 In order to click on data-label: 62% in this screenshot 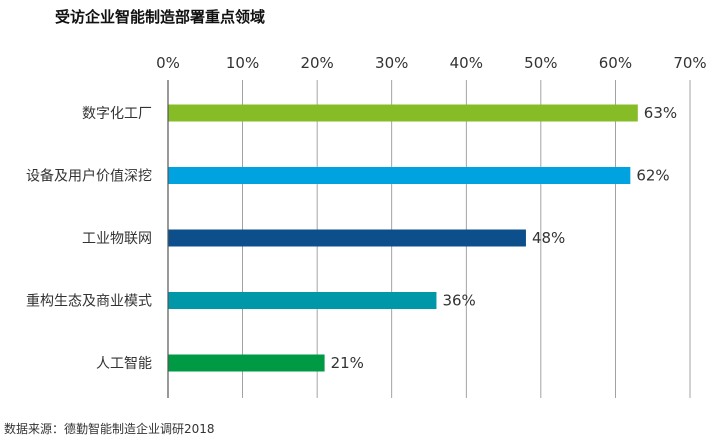, I will do `click(652, 176)`.